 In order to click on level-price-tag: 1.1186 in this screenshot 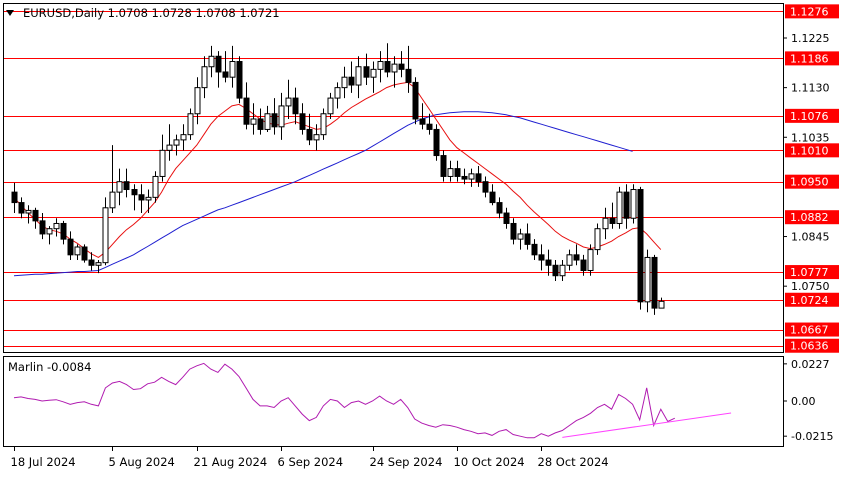, I will do `click(812, 58)`.